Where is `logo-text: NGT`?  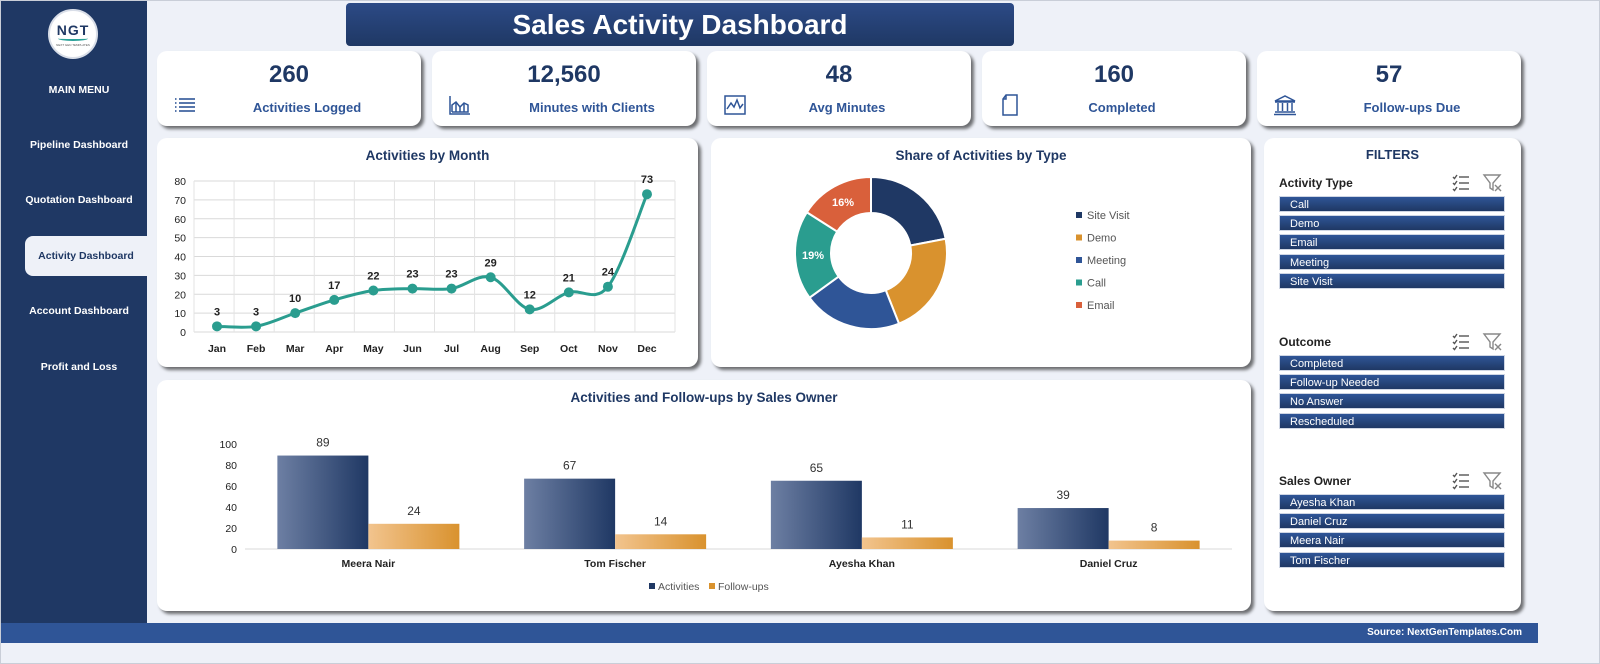
logo-text: NGT is located at coordinates (73, 29).